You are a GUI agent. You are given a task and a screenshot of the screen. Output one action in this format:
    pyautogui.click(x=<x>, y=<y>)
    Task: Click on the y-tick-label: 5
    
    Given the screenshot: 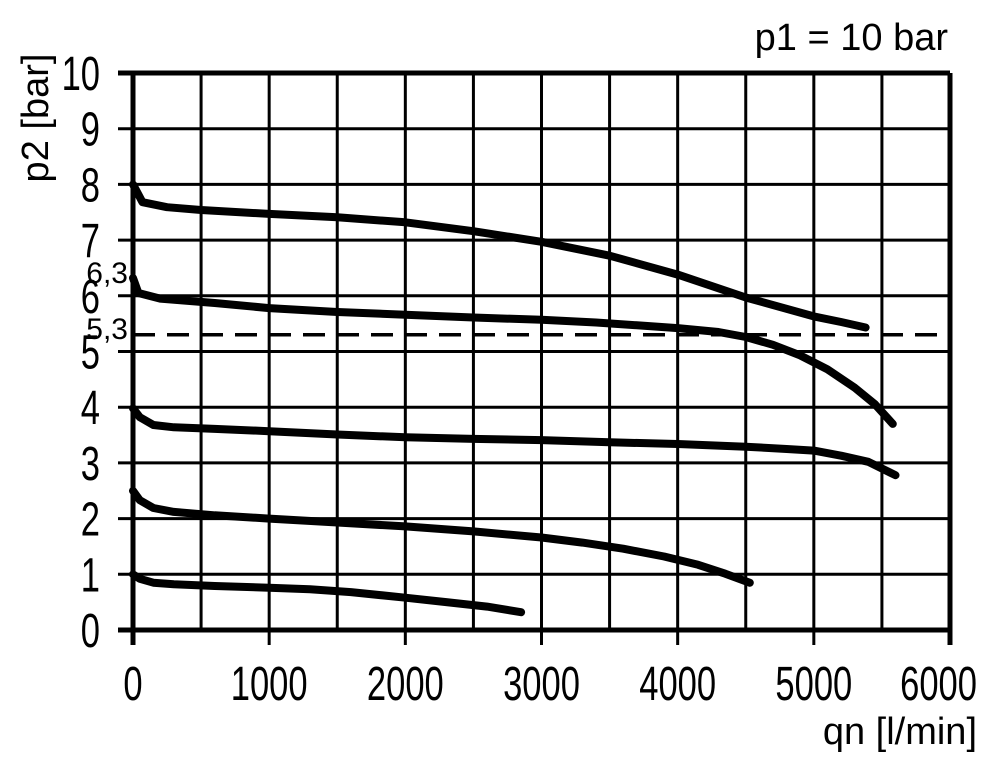 What is the action you would take?
    pyautogui.click(x=90, y=352)
    